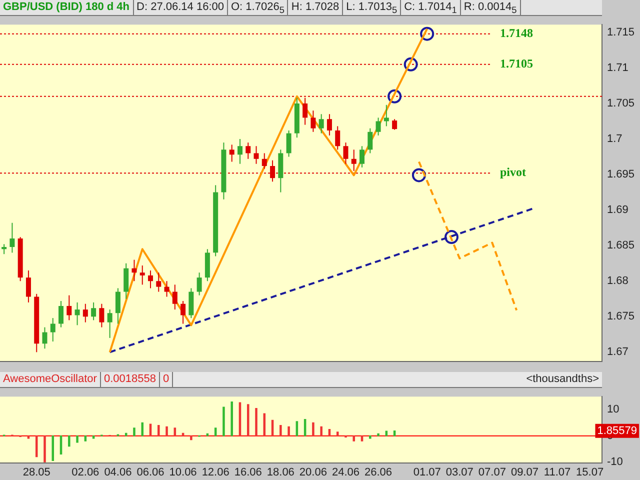  What do you see at coordinates (562, 379) in the screenshot?
I see `text: <thousandths>` at bounding box center [562, 379].